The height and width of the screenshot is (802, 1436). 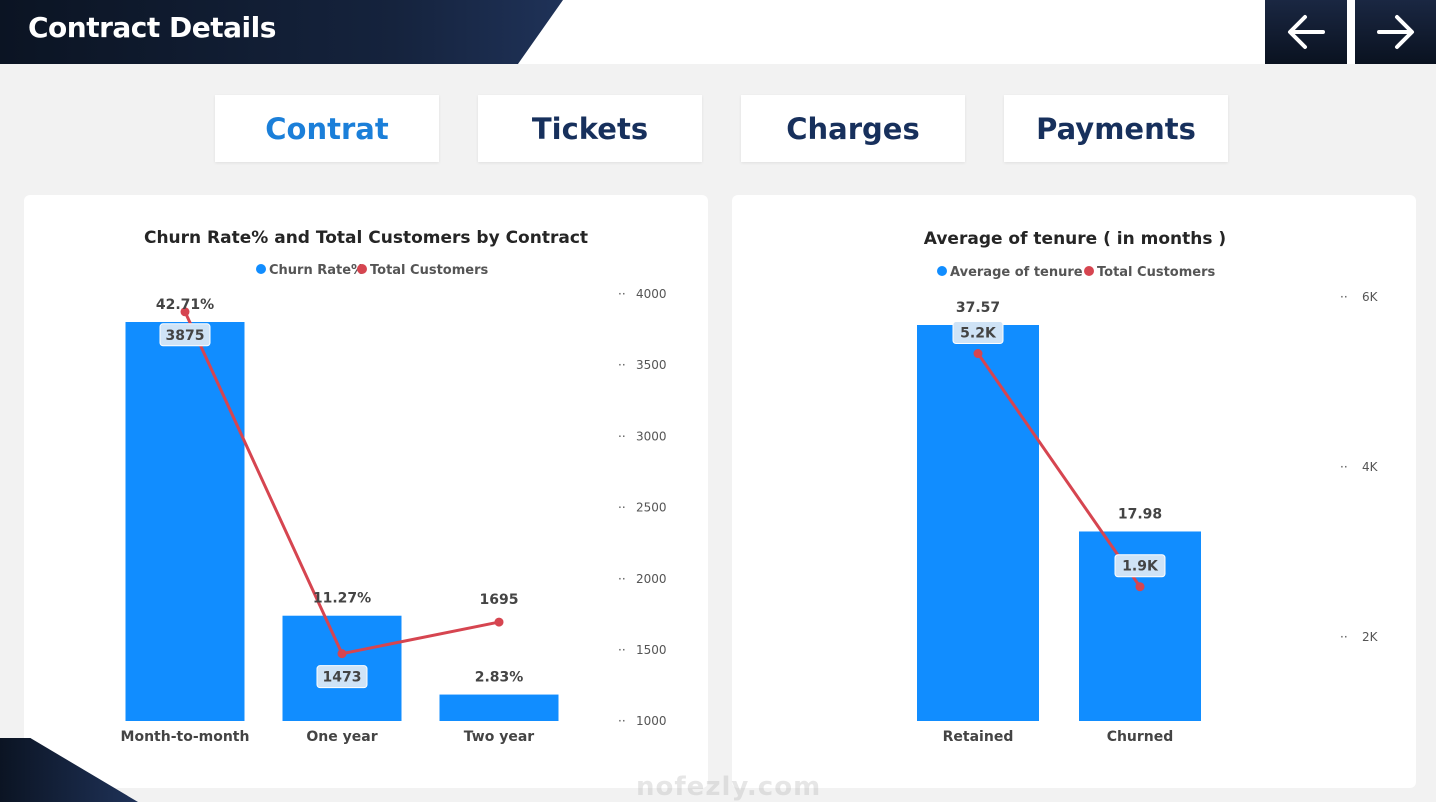 What do you see at coordinates (499, 737) in the screenshot?
I see `x-tick-label: Two year` at bounding box center [499, 737].